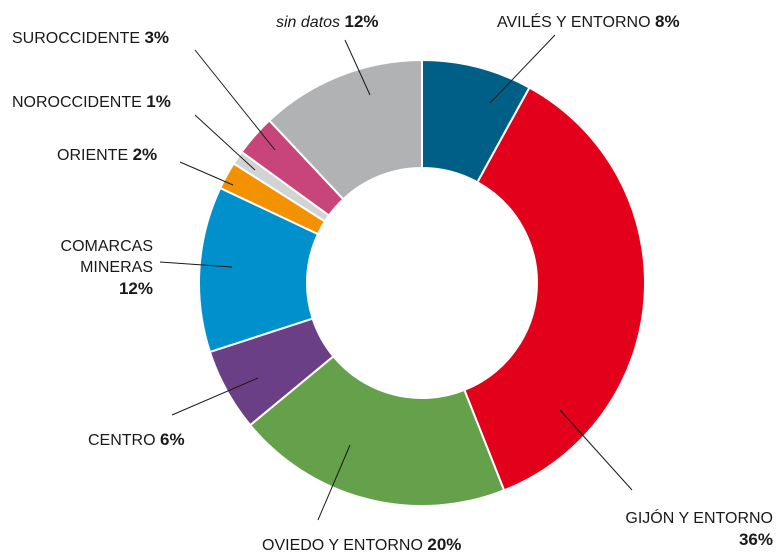  I want to click on value-label: 20%, so click(444, 544).